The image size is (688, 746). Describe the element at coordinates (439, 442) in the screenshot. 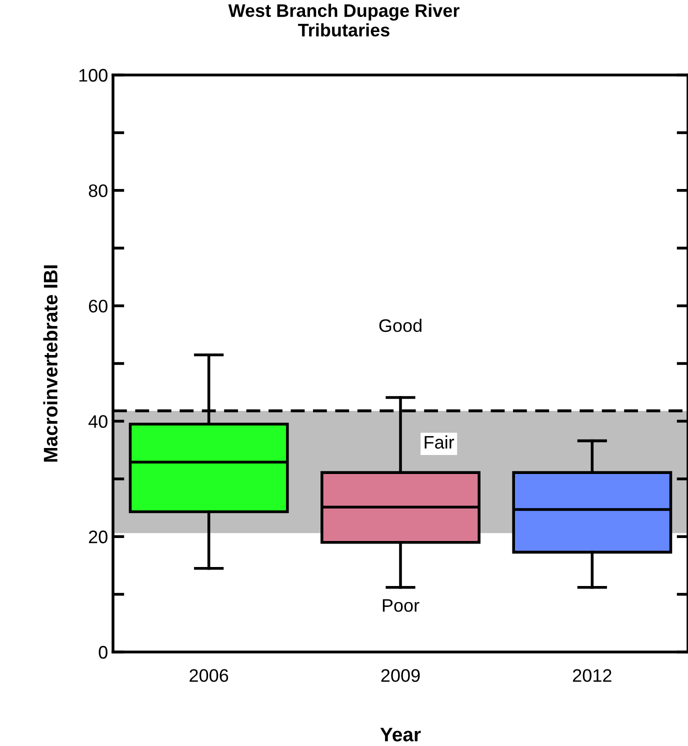

I see `band-label: Fair` at that location.